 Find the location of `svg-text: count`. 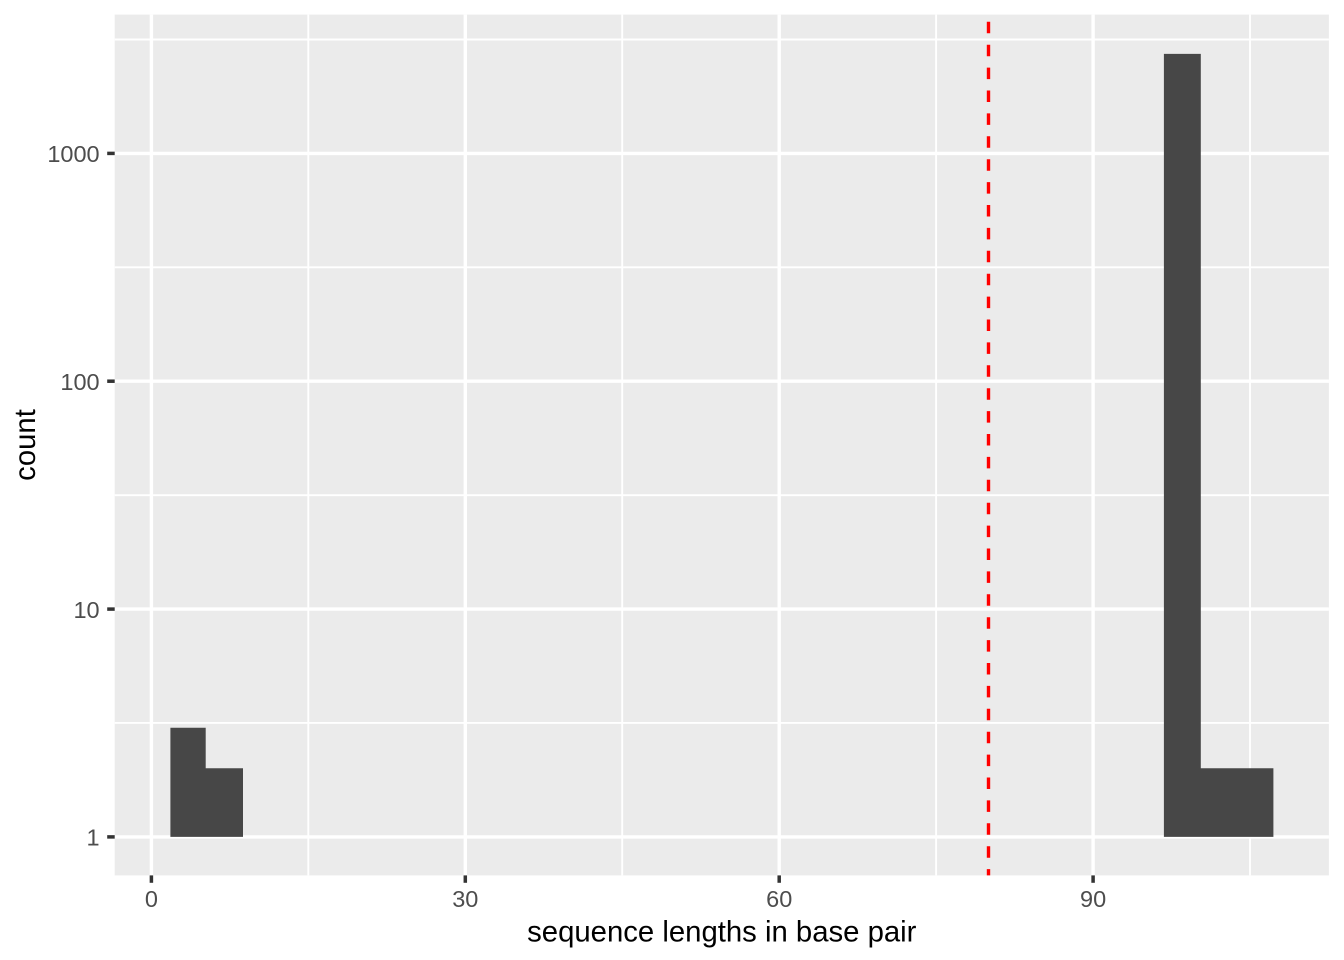

svg-text: count is located at coordinates (25, 445).